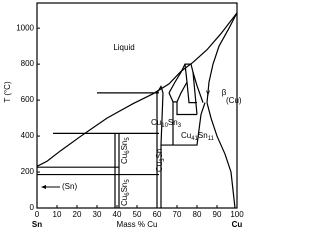 Image resolution: width=320 pixels, height=240 pixels. What do you see at coordinates (37, 224) in the screenshot?
I see `end-label: Sn` at bounding box center [37, 224].